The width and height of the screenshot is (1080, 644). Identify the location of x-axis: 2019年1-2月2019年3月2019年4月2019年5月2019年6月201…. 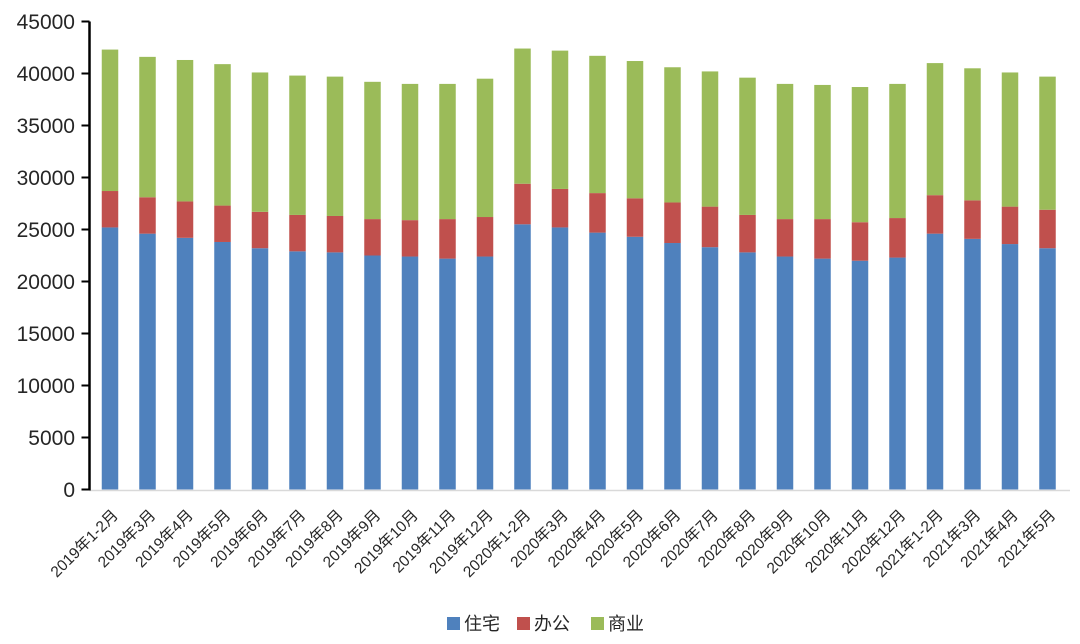
(553, 543).